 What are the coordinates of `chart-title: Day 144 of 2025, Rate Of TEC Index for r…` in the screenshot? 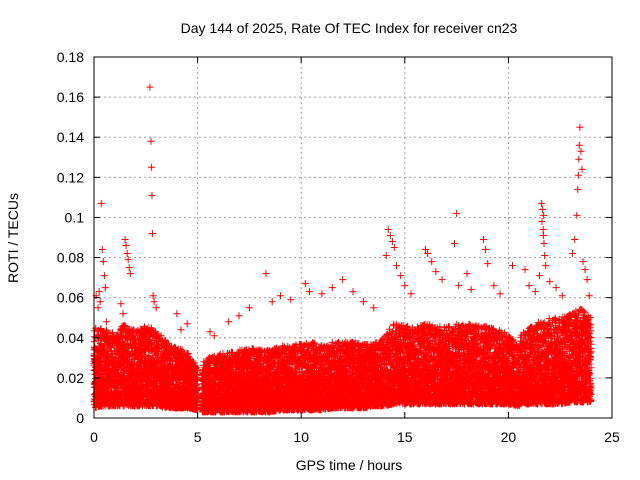 It's located at (349, 28).